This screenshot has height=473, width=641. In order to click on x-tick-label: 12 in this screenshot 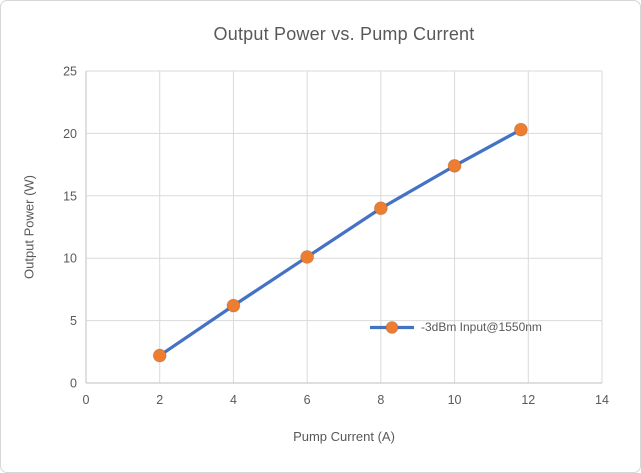, I will do `click(528, 400)`.